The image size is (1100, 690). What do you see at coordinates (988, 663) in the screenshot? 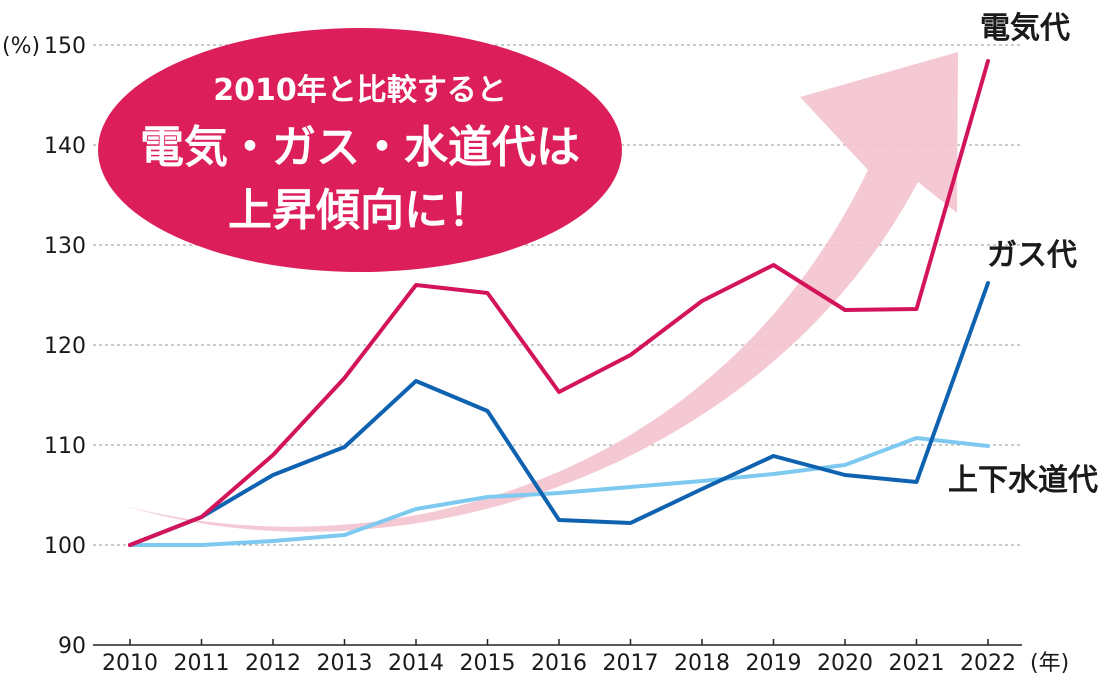
I see `x-tick-label: 2022` at bounding box center [988, 663].